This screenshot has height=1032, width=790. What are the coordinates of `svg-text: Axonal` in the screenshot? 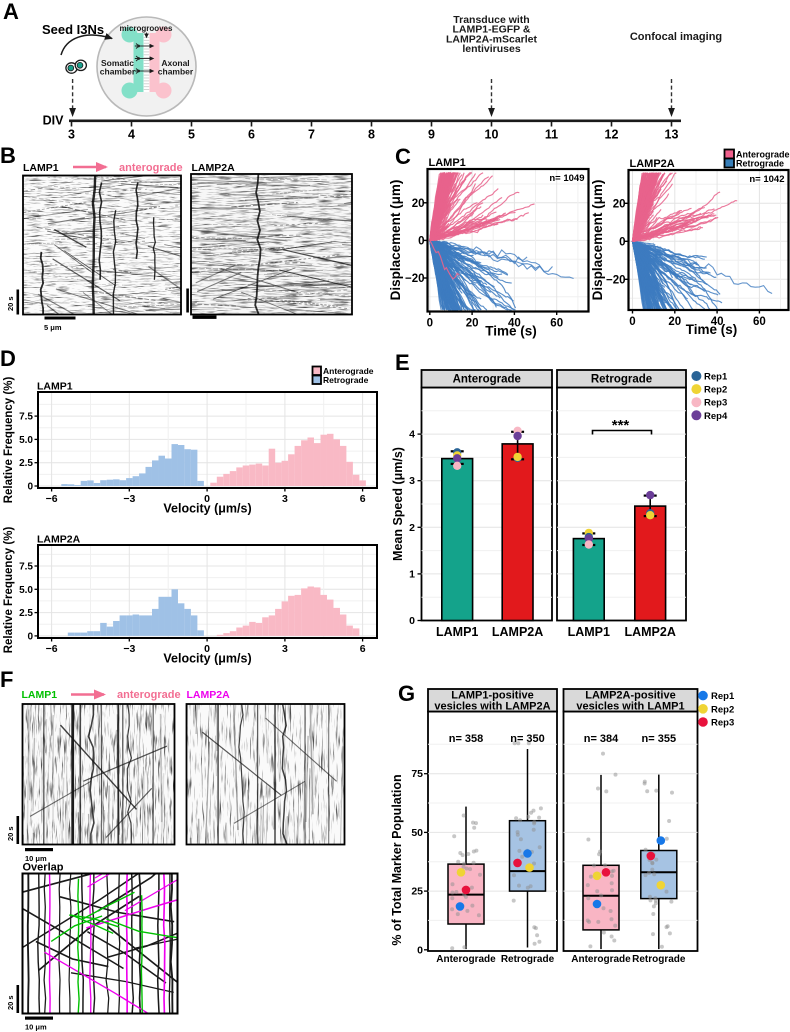 It's located at (175, 63).